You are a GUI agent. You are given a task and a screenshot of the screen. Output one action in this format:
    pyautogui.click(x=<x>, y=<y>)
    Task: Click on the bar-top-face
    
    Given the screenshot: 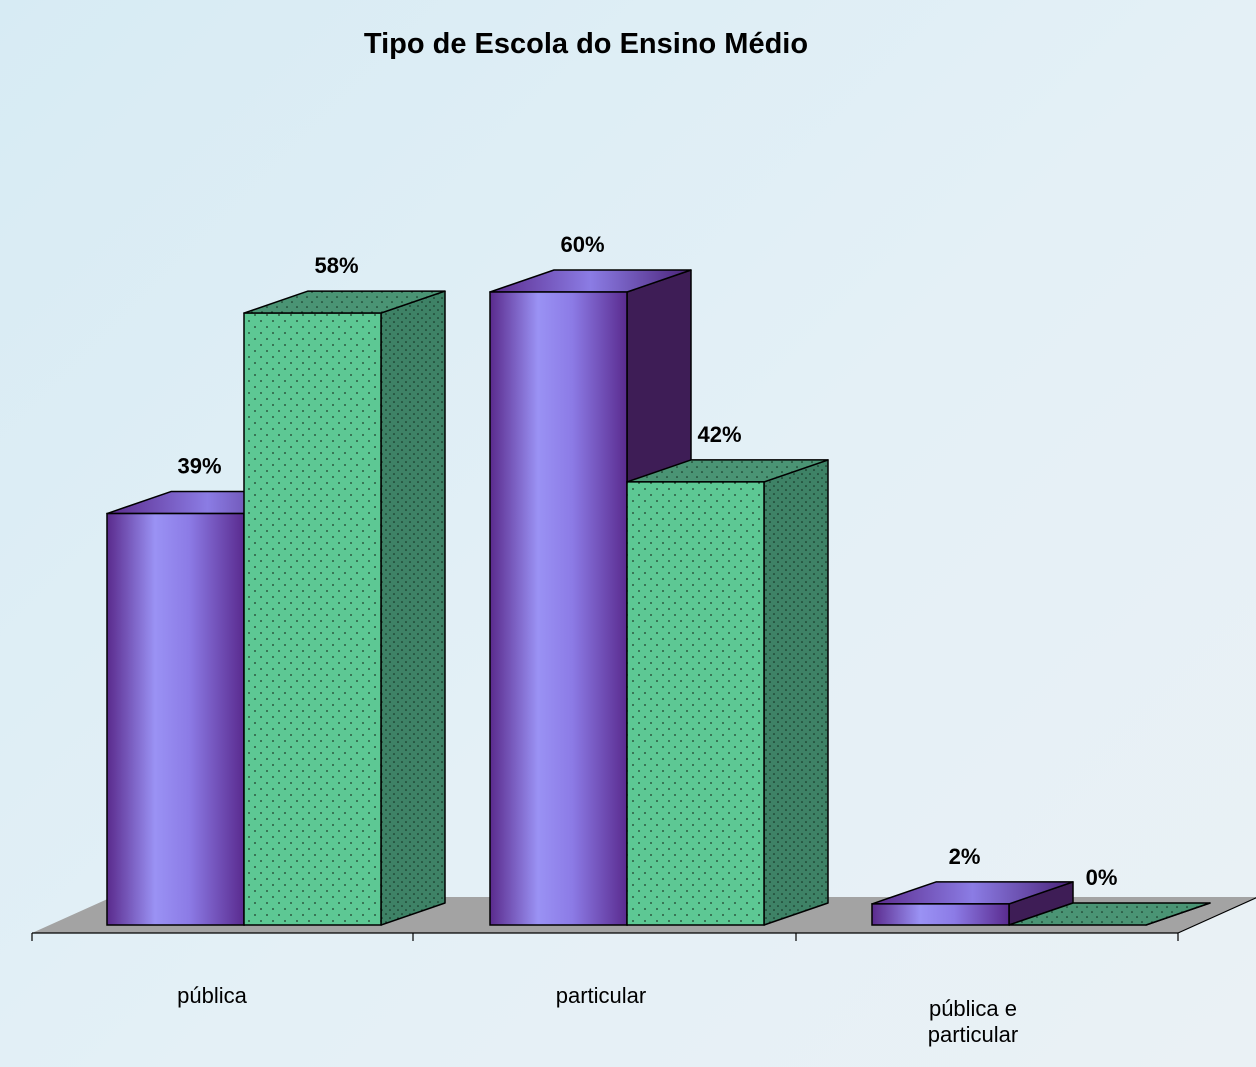 What is the action you would take?
    pyautogui.click(x=1109, y=914)
    